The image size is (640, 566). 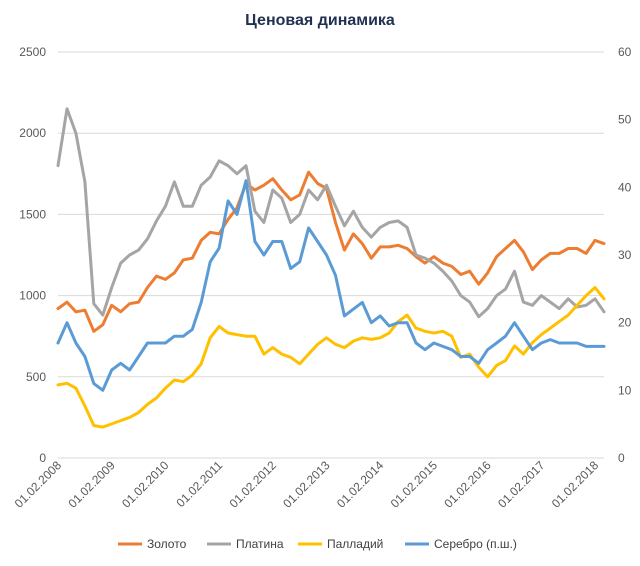 What do you see at coordinates (32, 214) in the screenshot?
I see `left-axis-tick-label: 1500` at bounding box center [32, 214].